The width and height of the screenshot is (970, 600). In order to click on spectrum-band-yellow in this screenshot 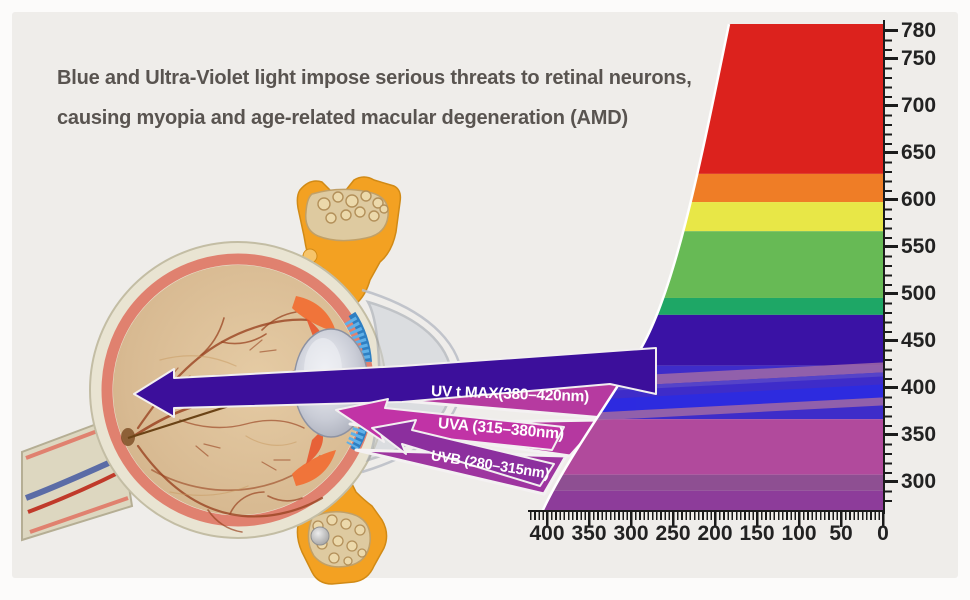, I will do `click(713, 217)`.